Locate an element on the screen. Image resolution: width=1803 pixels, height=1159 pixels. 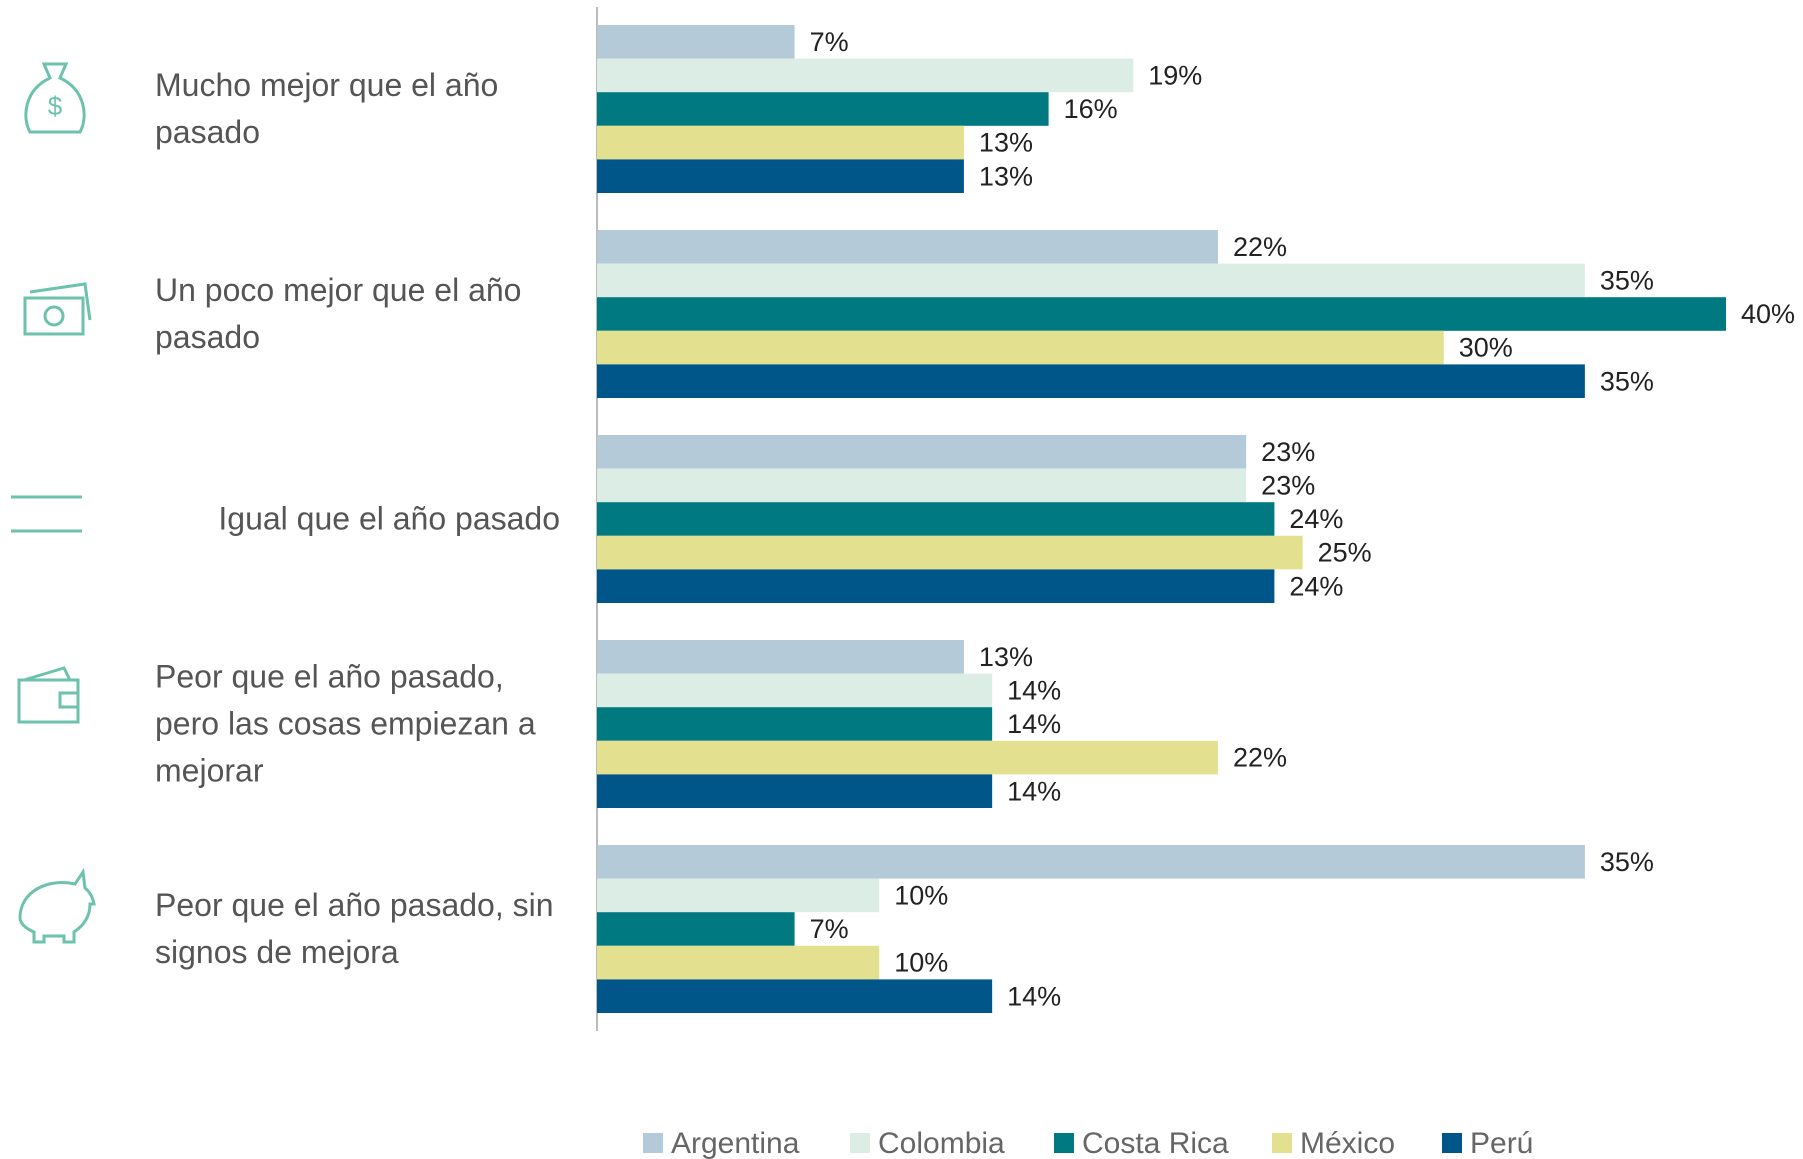
category-label: Igual que el año pasado is located at coordinates (389, 518).